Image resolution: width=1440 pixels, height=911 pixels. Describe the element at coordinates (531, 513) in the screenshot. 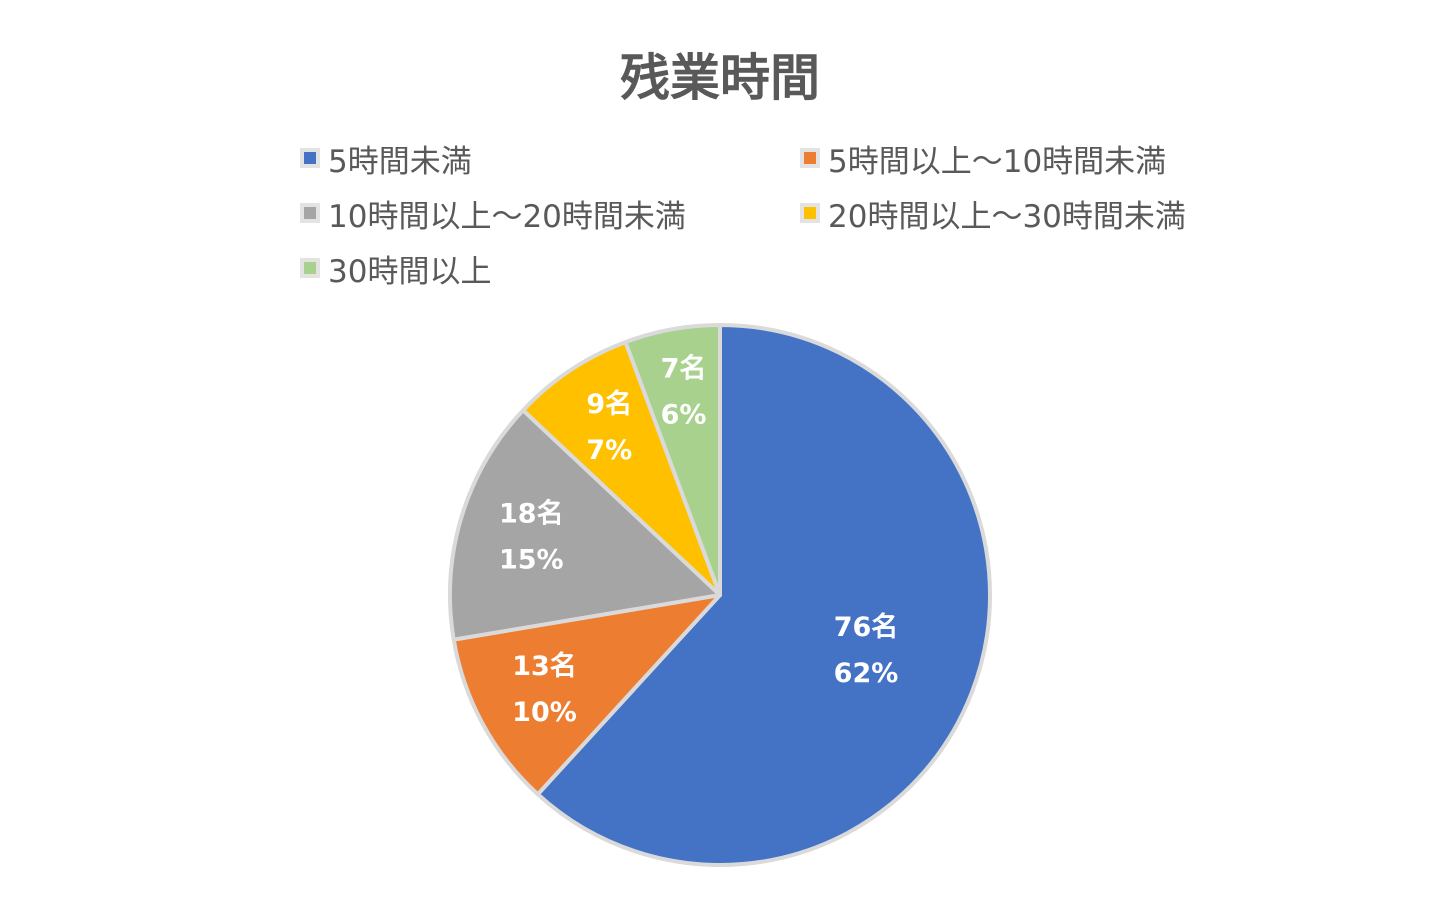

I see `data-label-count-3: 18名` at that location.